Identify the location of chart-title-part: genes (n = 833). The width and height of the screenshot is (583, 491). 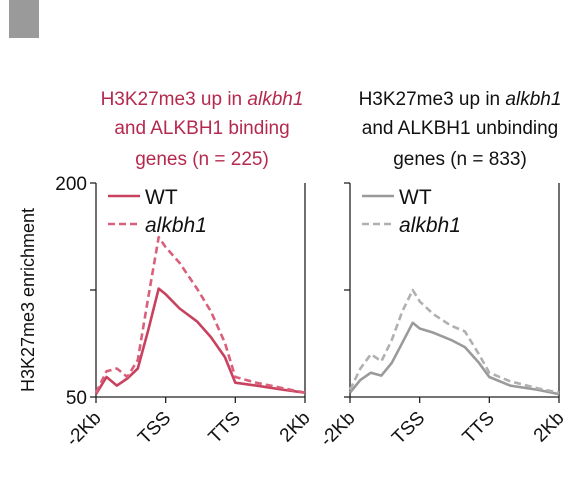
(460, 159).